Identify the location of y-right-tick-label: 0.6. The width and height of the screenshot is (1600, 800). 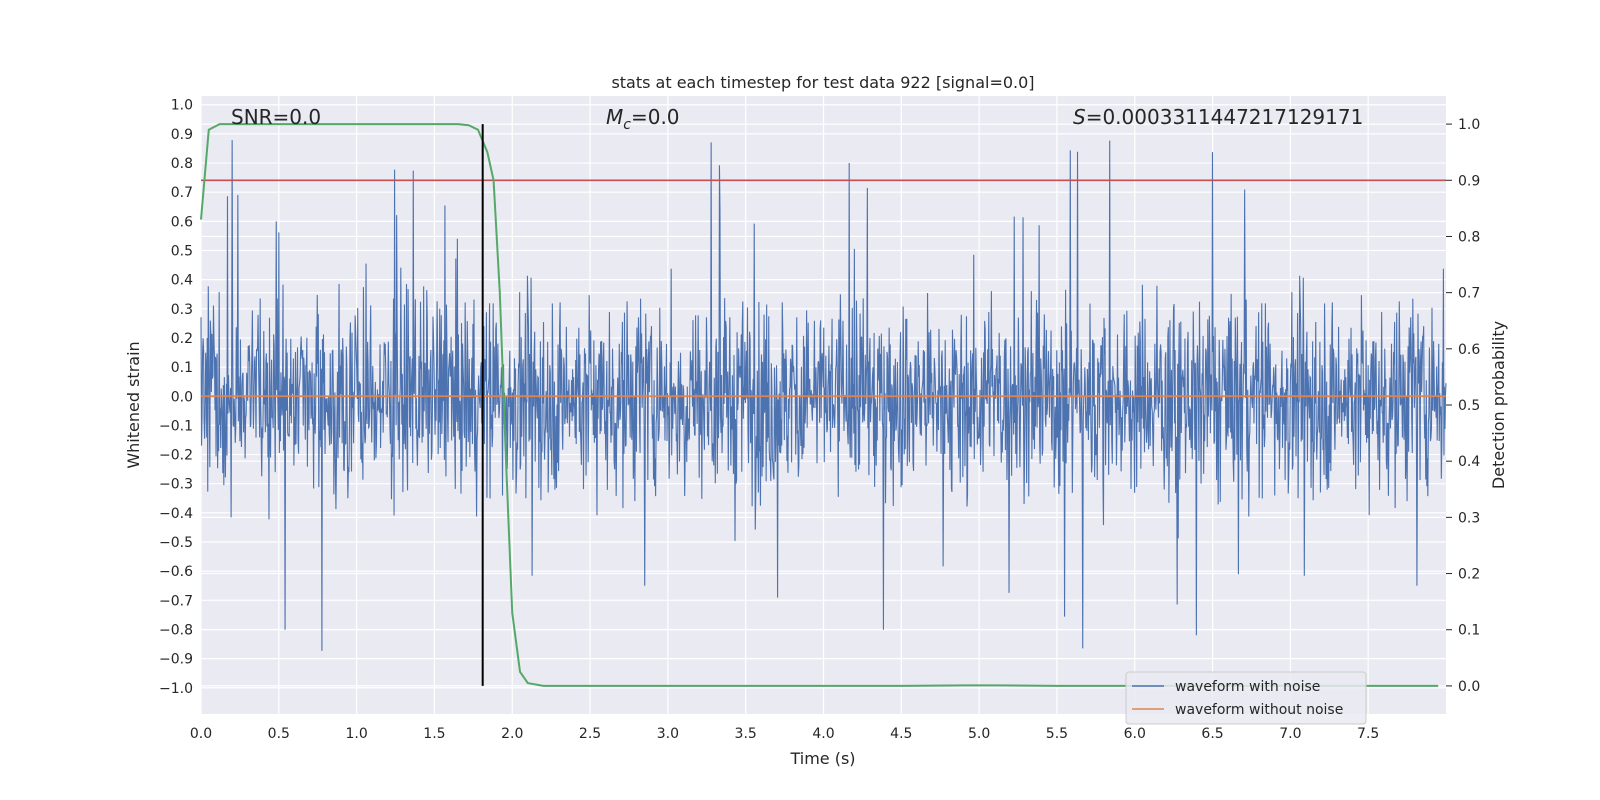
(1469, 350).